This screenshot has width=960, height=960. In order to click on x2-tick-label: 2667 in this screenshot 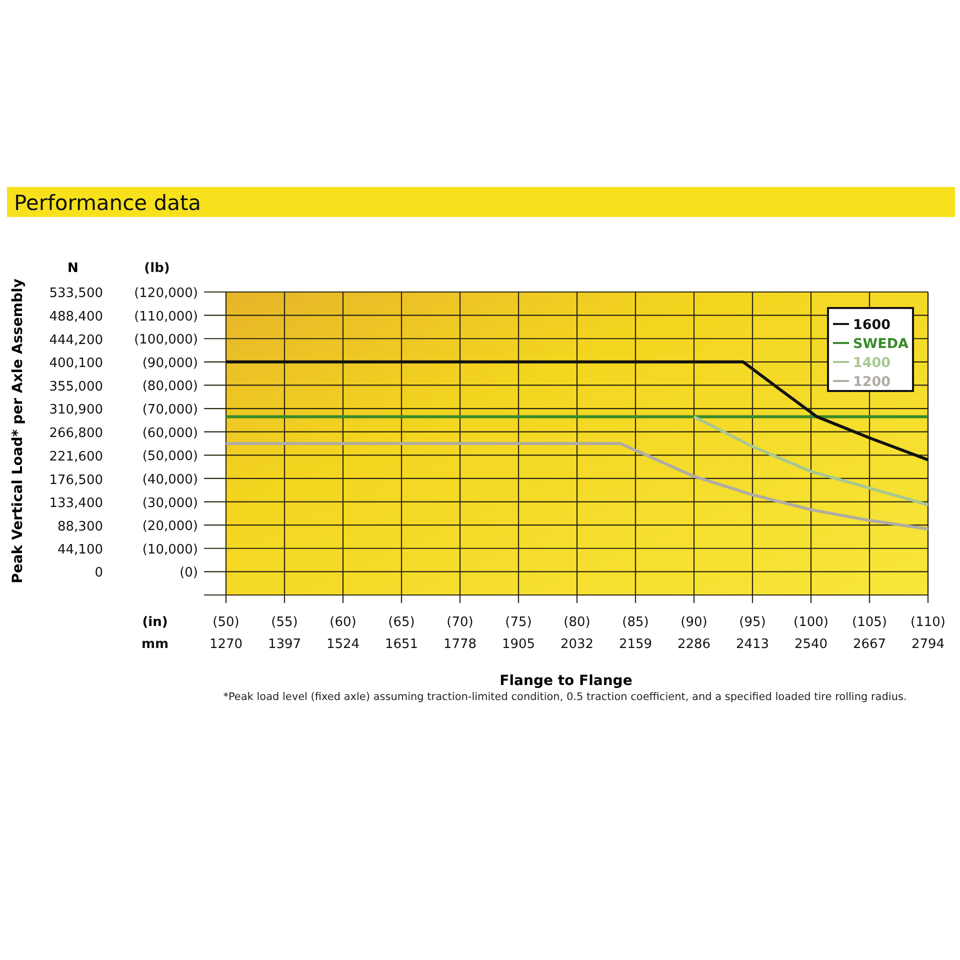, I will do `click(869, 644)`.